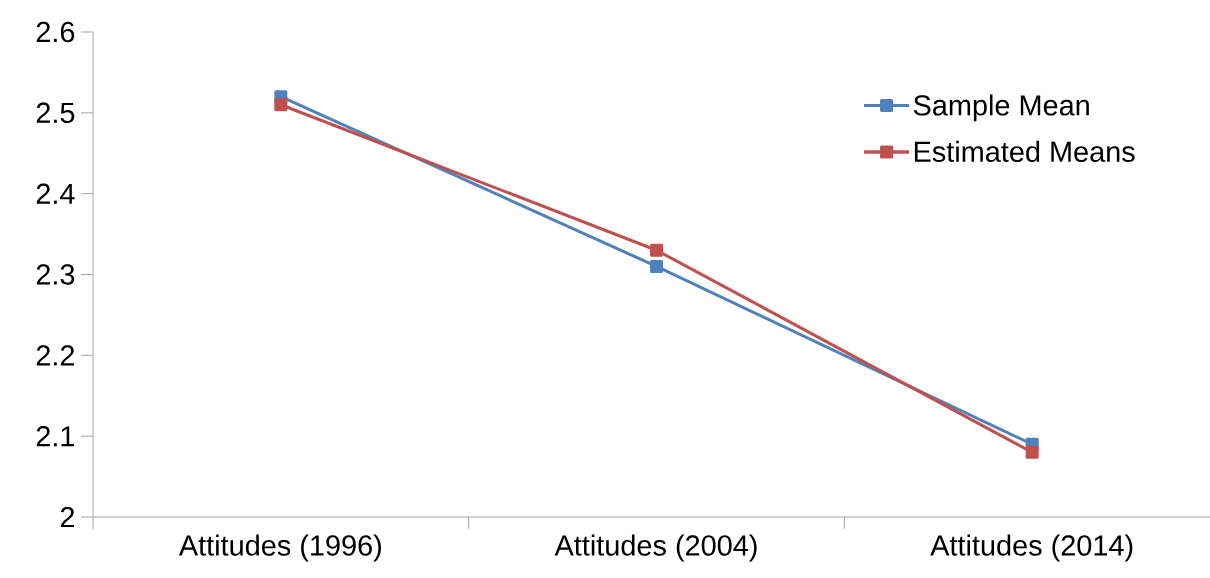 This screenshot has width=1210, height=578. Describe the element at coordinates (279, 548) in the screenshot. I see `x-tick-label: Attitudes (1996)` at that location.